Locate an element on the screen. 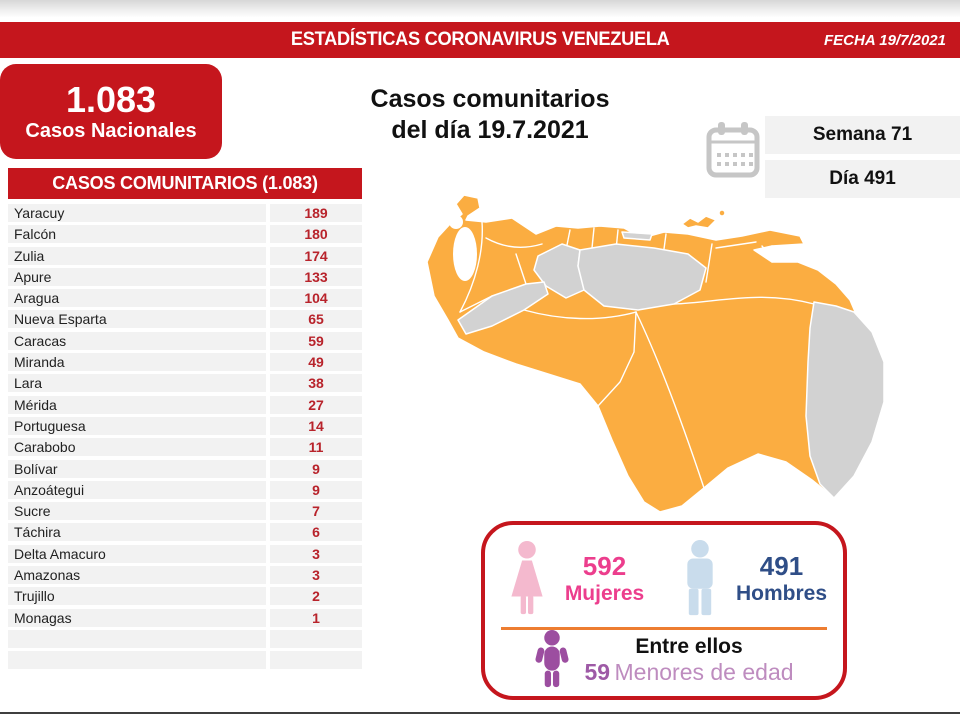  table-row: Zulia 174 is located at coordinates (185, 255).